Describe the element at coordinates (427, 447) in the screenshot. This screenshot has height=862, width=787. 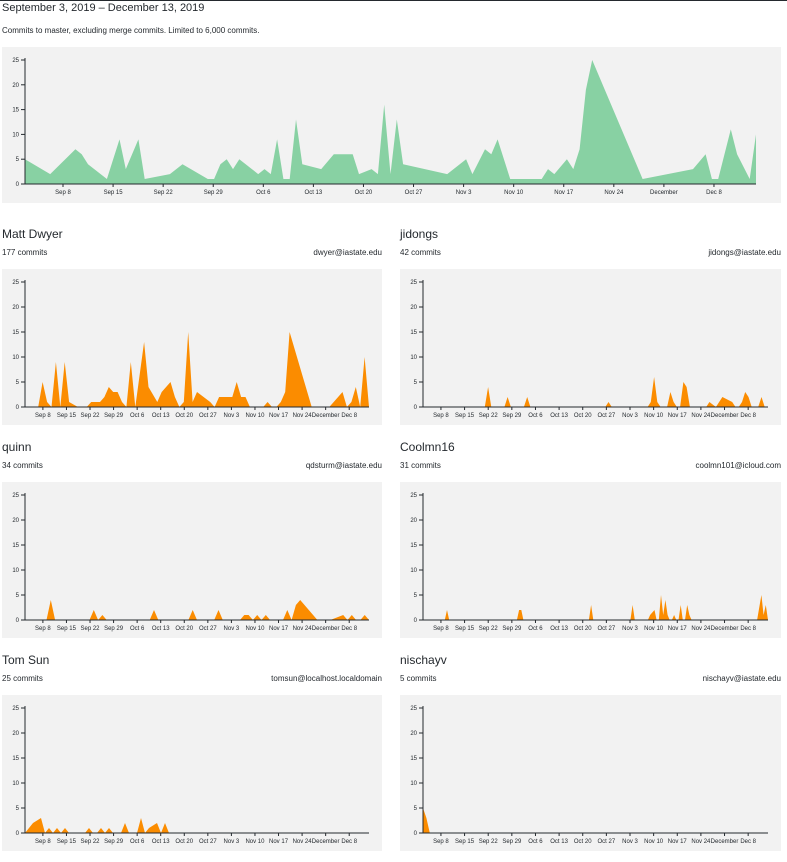
I see `contributor-name: Coolmn16` at that location.